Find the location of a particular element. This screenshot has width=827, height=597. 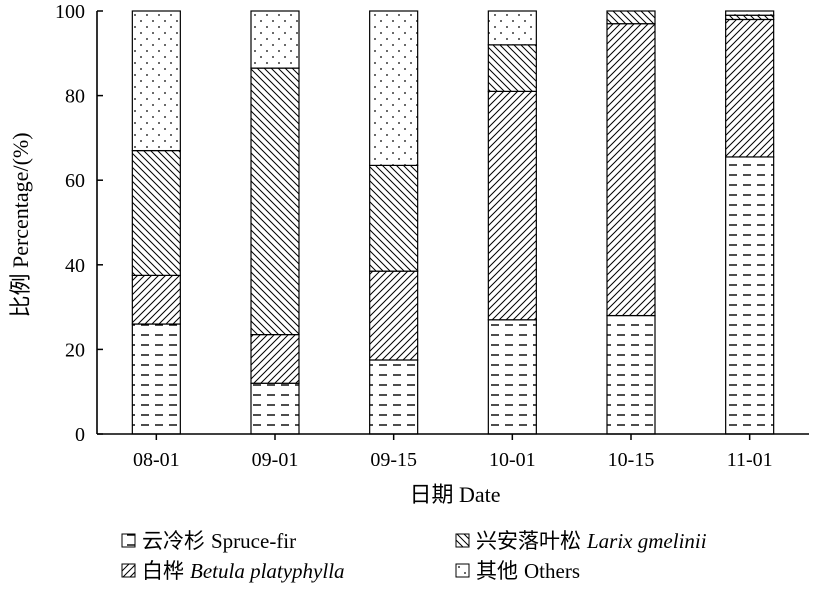

x-tick-label: 10-01 is located at coordinates (512, 460).